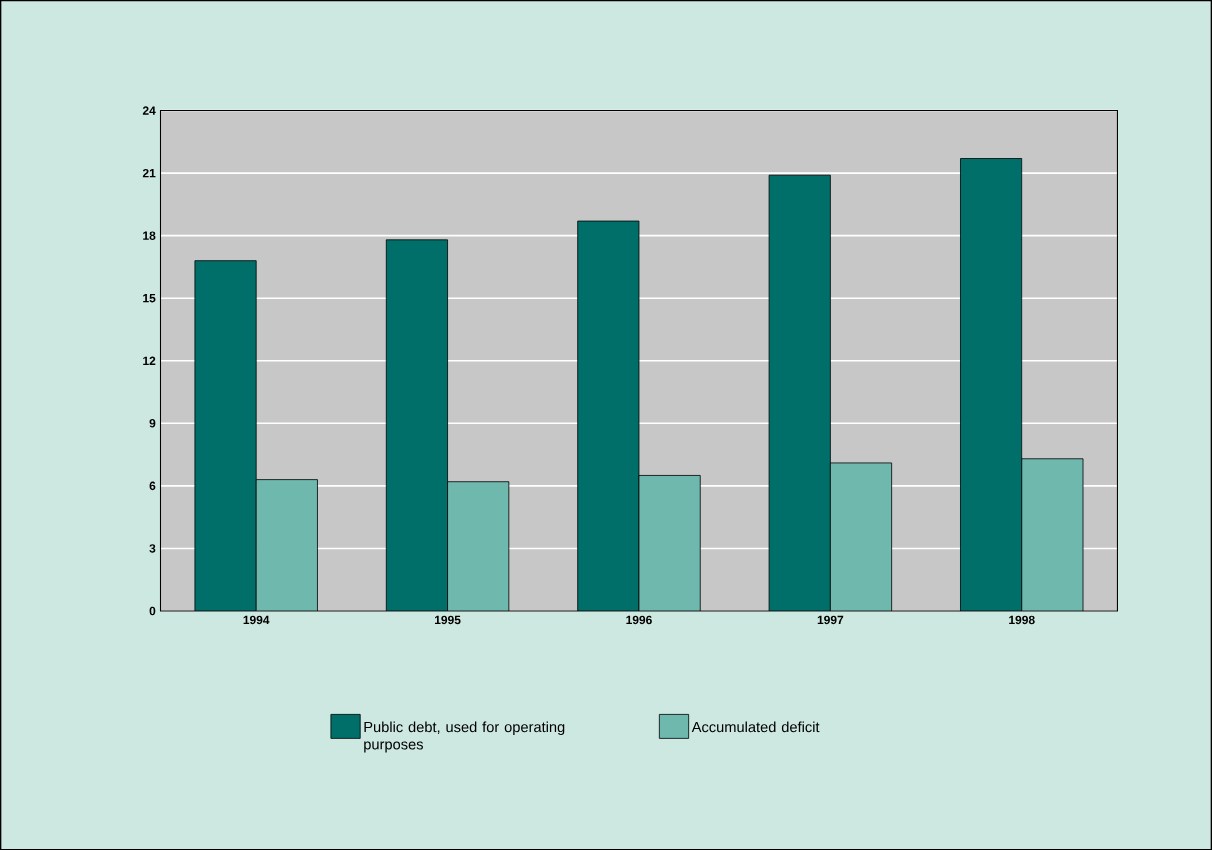  What do you see at coordinates (149, 110) in the screenshot?
I see `y-tick-label: 24` at bounding box center [149, 110].